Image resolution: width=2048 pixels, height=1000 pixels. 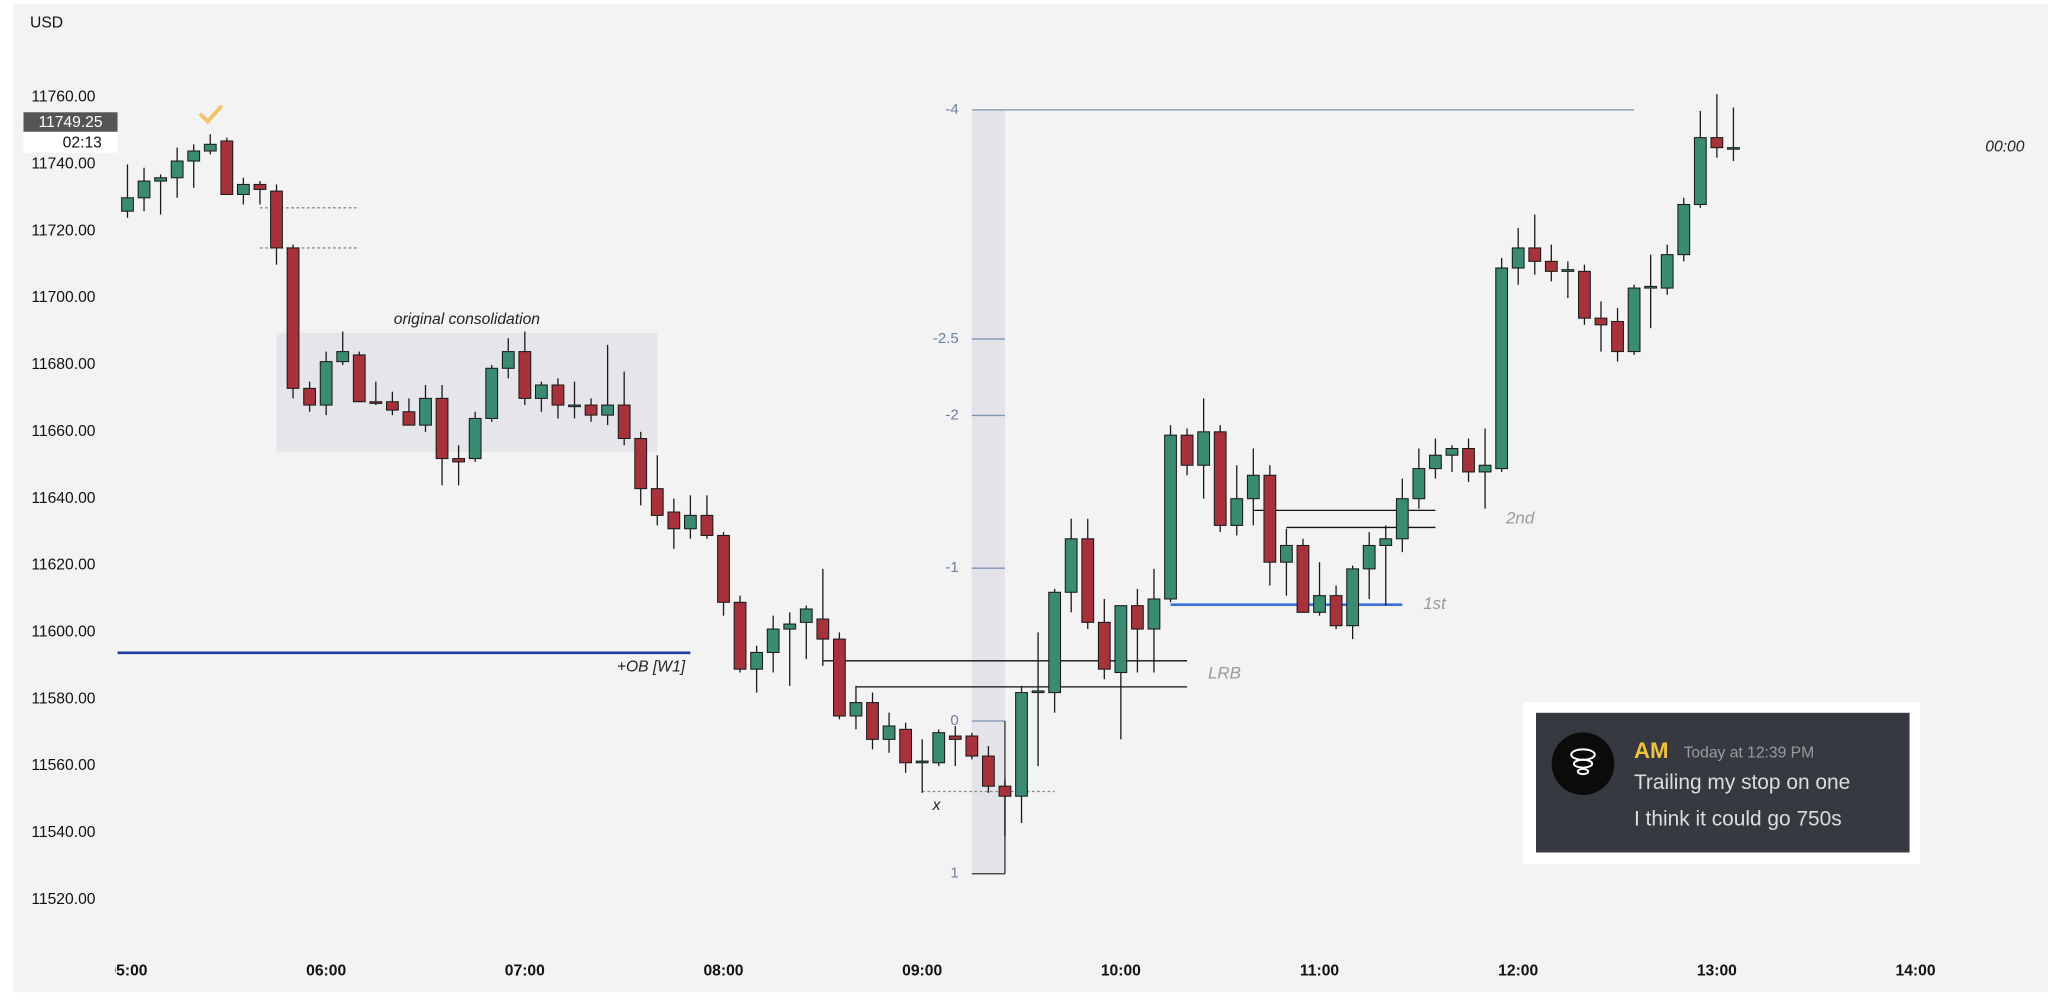 I want to click on y-tick-label: 11660.00, so click(x=63, y=431).